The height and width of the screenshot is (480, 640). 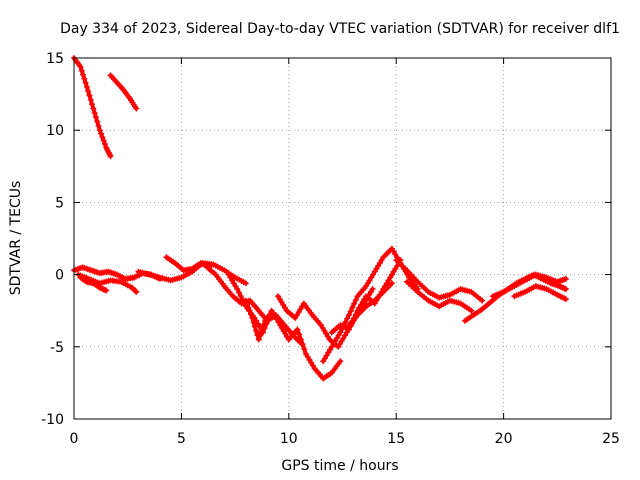 I want to click on y-tick-label: -10, so click(x=52, y=420).